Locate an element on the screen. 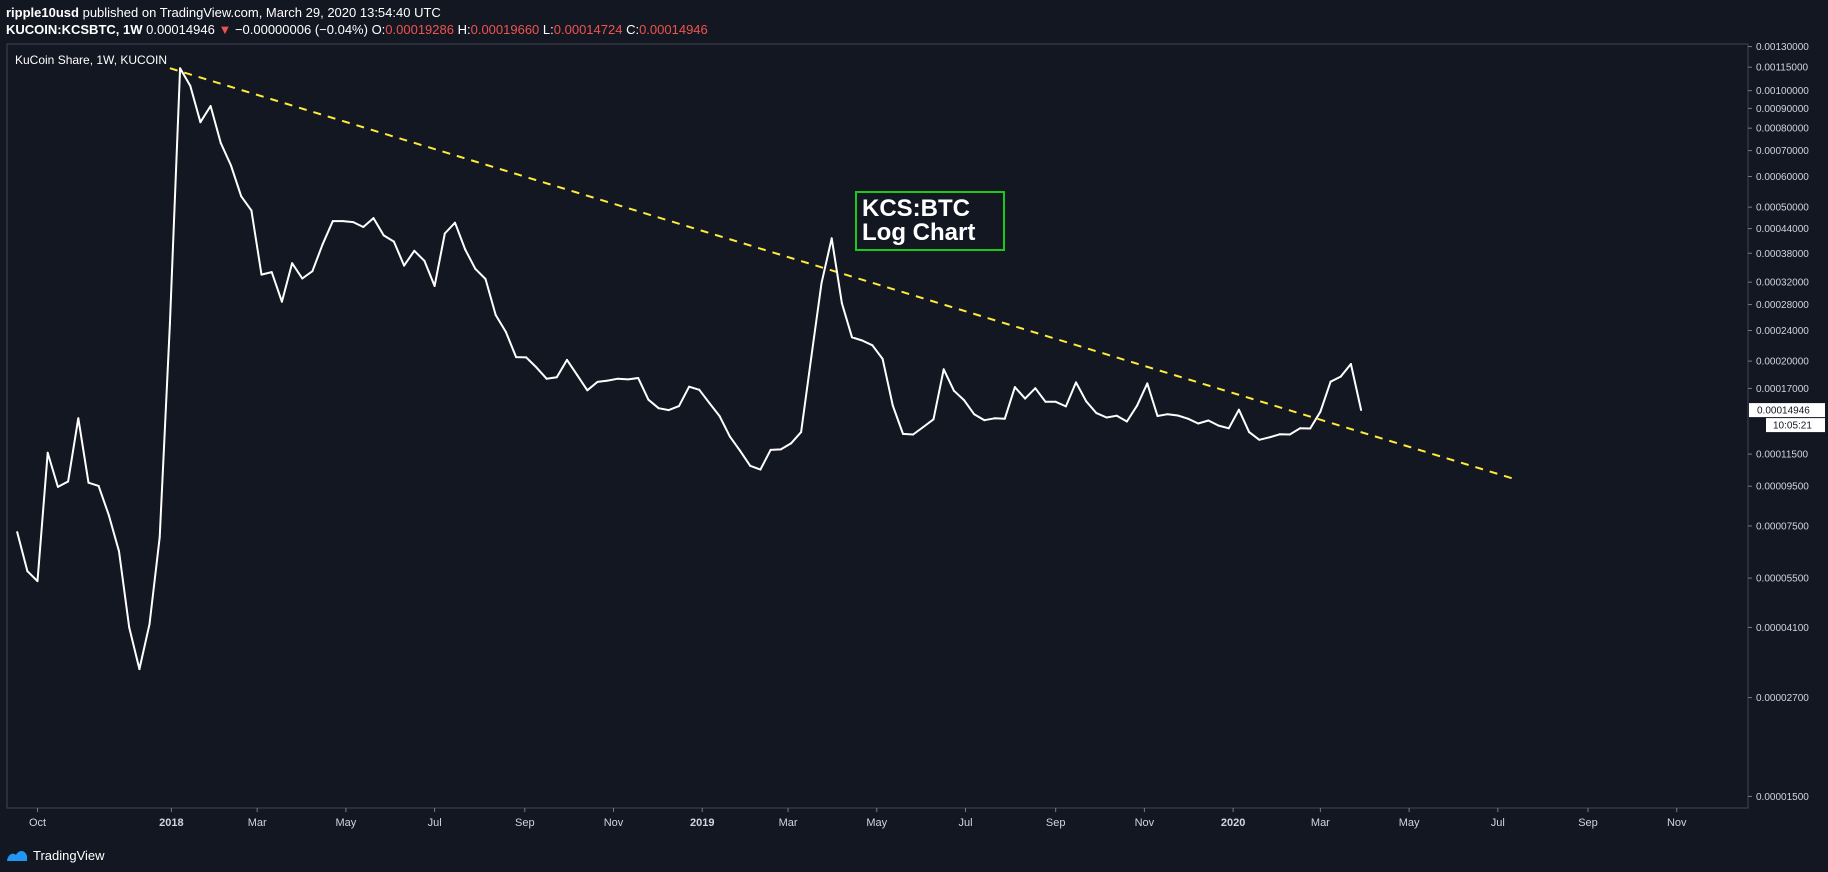 The width and height of the screenshot is (1828, 872). brand-name: TradingView is located at coordinates (69, 855).